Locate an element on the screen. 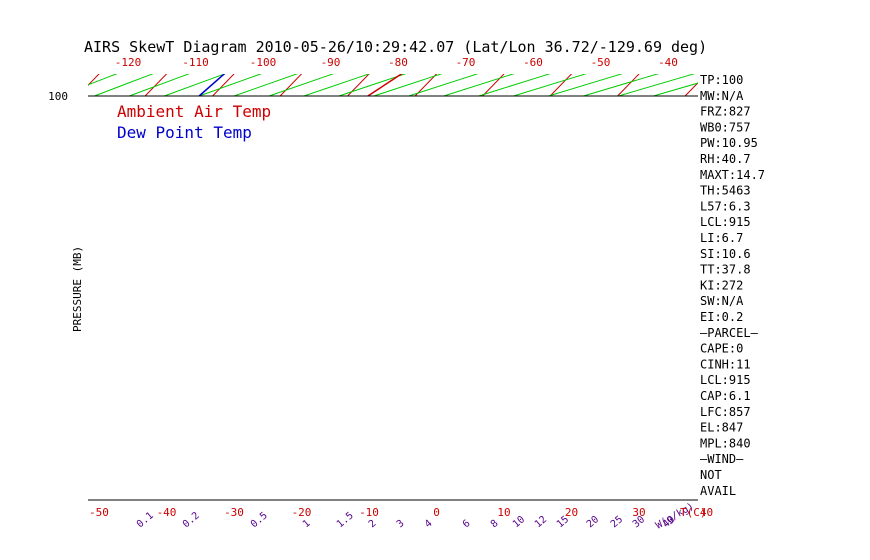  y-axis-label: PRESSURE (MB) is located at coordinates (77, 289).